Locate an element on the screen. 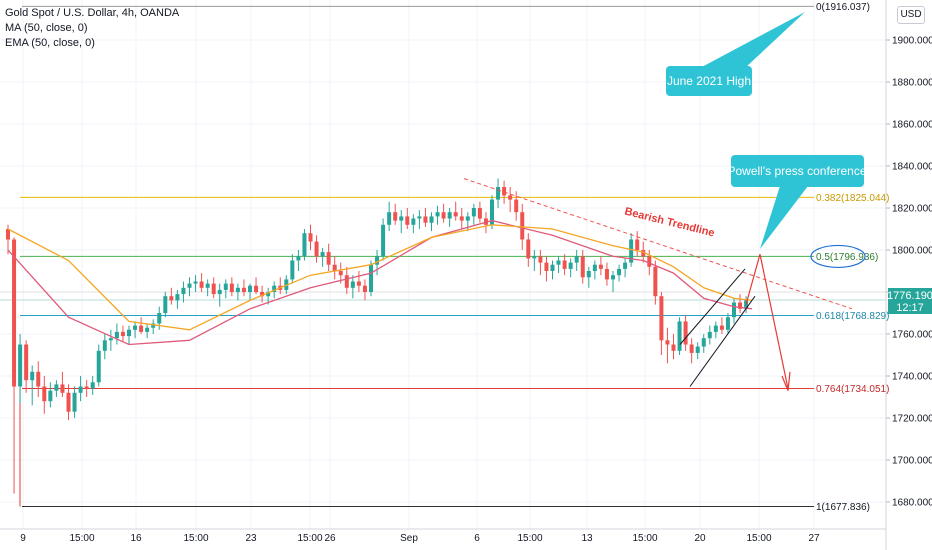  callout-box-powell is located at coordinates (797, 171).